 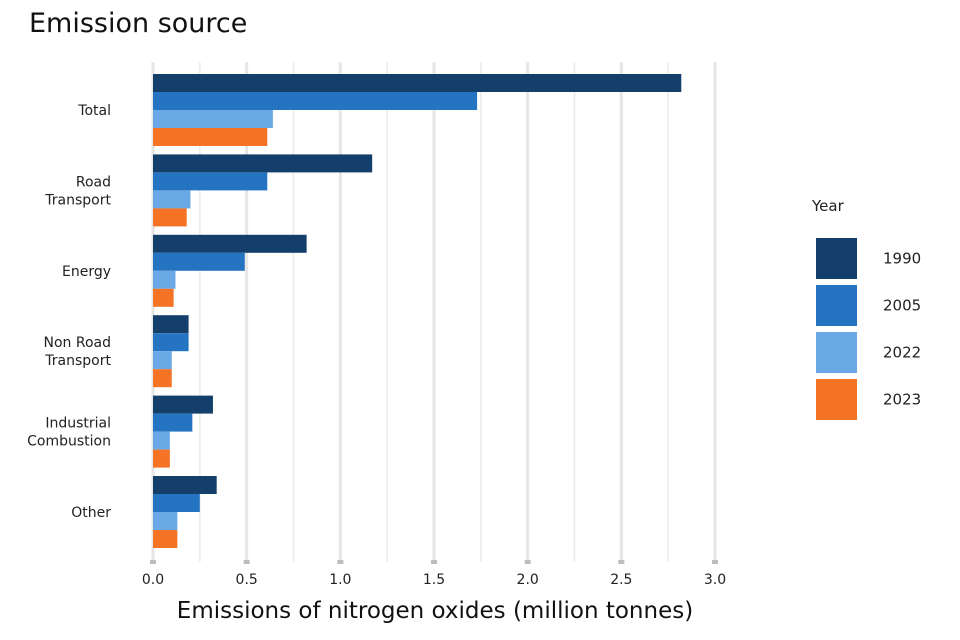 I want to click on bar-2022-other, so click(x=165, y=521).